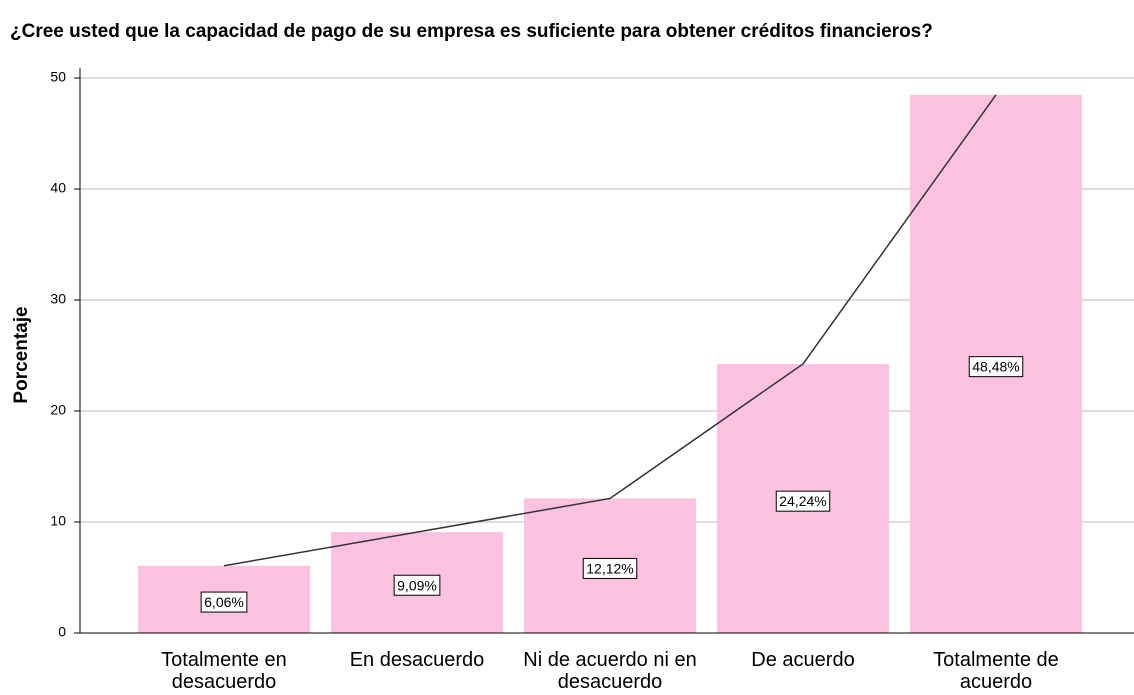 The width and height of the screenshot is (1134, 695). What do you see at coordinates (58, 188) in the screenshot?
I see `y-tick-label: 40` at bounding box center [58, 188].